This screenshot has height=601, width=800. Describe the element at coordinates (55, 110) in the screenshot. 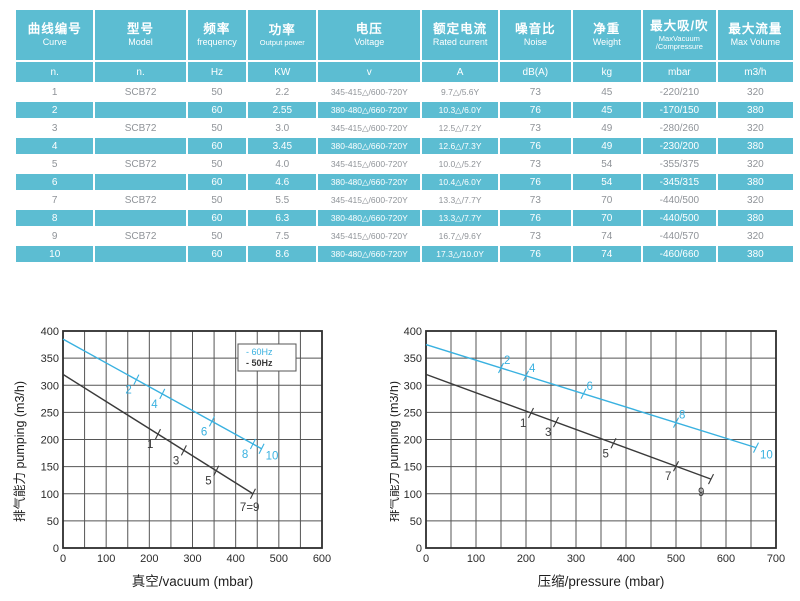

I see `cell-r2-c0: 2` at that location.